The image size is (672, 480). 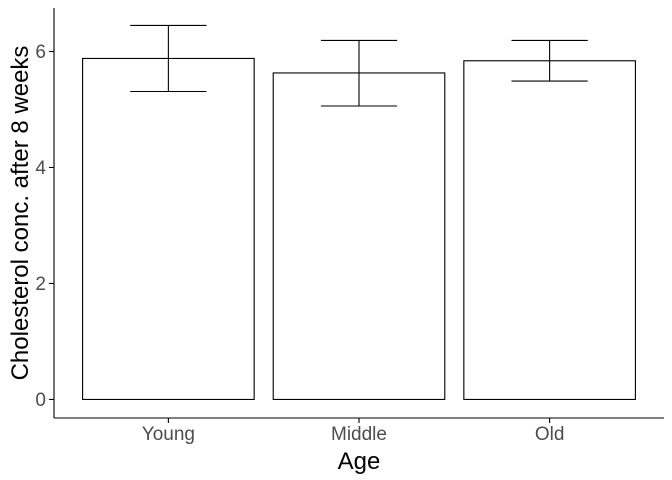 What do you see at coordinates (20, 213) in the screenshot?
I see `y-axis-title: Cholesterol conc. after 8 weeks` at bounding box center [20, 213].